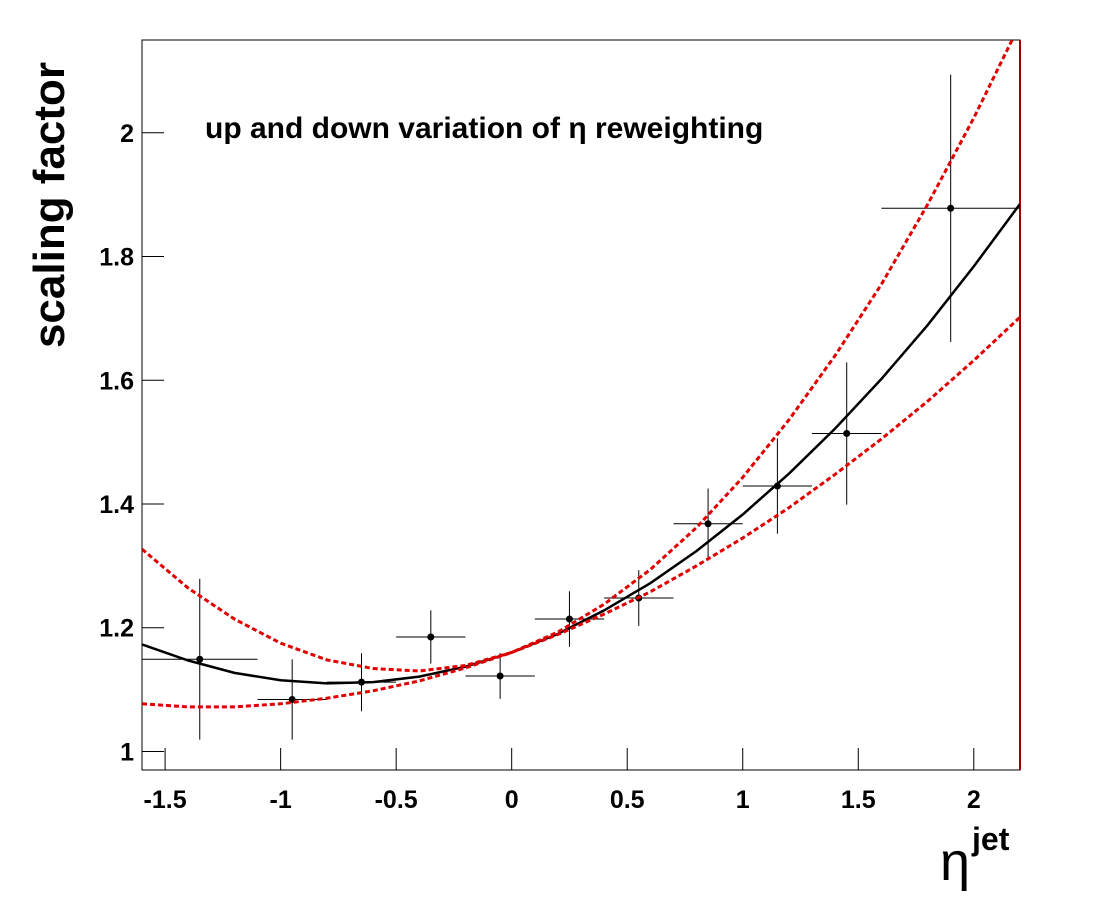  I want to click on x-tick-label: 0, so click(512, 800).